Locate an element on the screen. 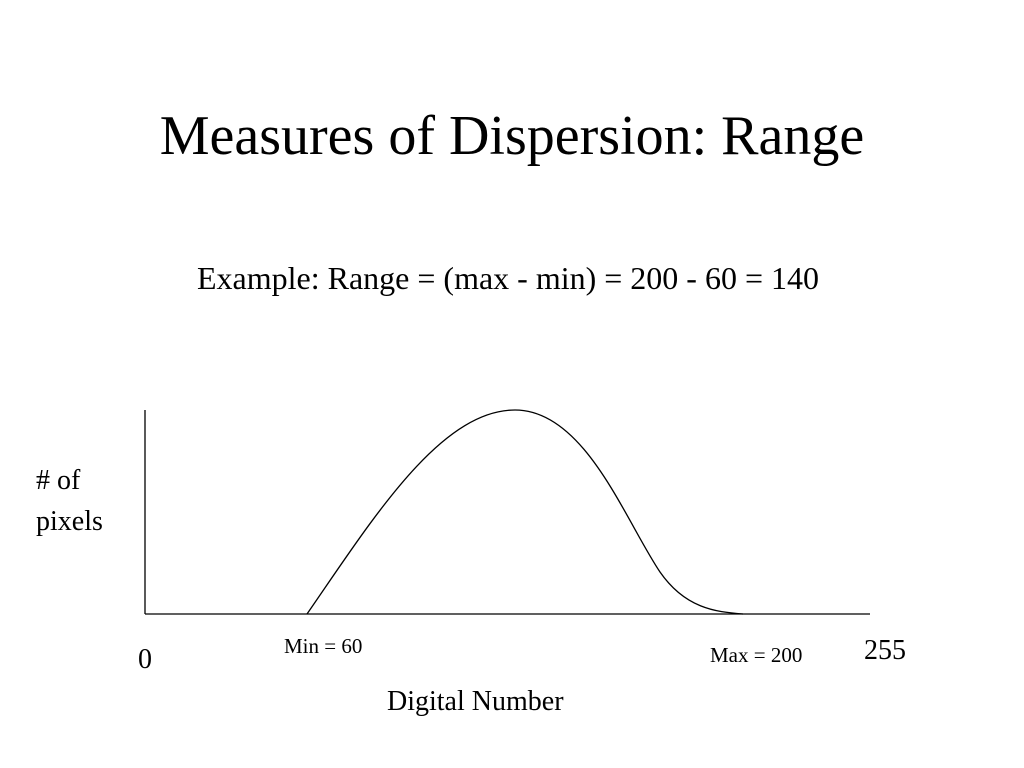  slide-title: Measures of Dispersion: Range is located at coordinates (512, 136).